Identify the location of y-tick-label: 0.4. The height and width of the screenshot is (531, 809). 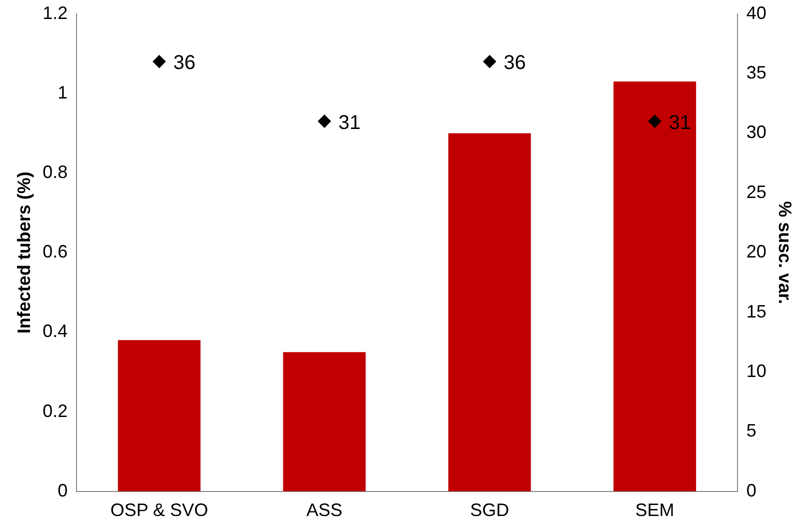
(55, 331).